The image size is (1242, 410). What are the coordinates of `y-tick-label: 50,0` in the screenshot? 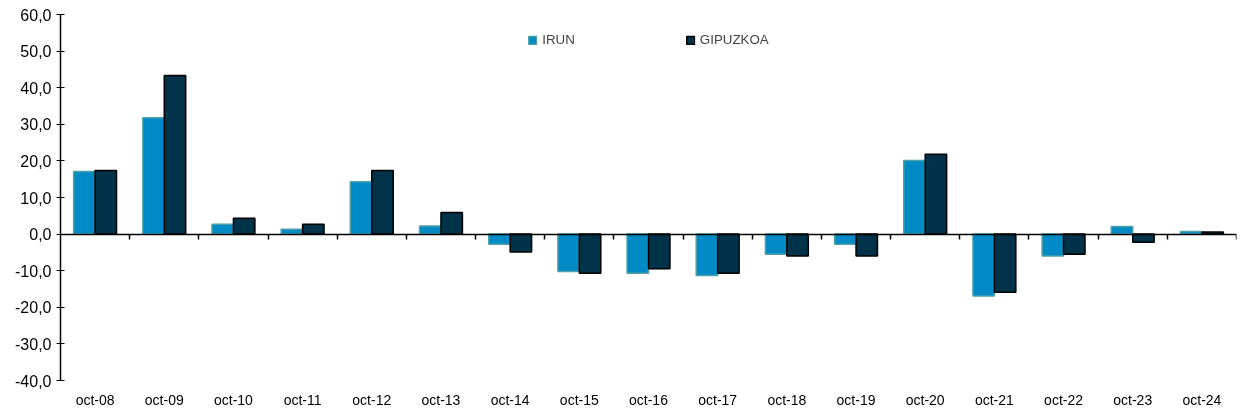 It's located at (36, 52).